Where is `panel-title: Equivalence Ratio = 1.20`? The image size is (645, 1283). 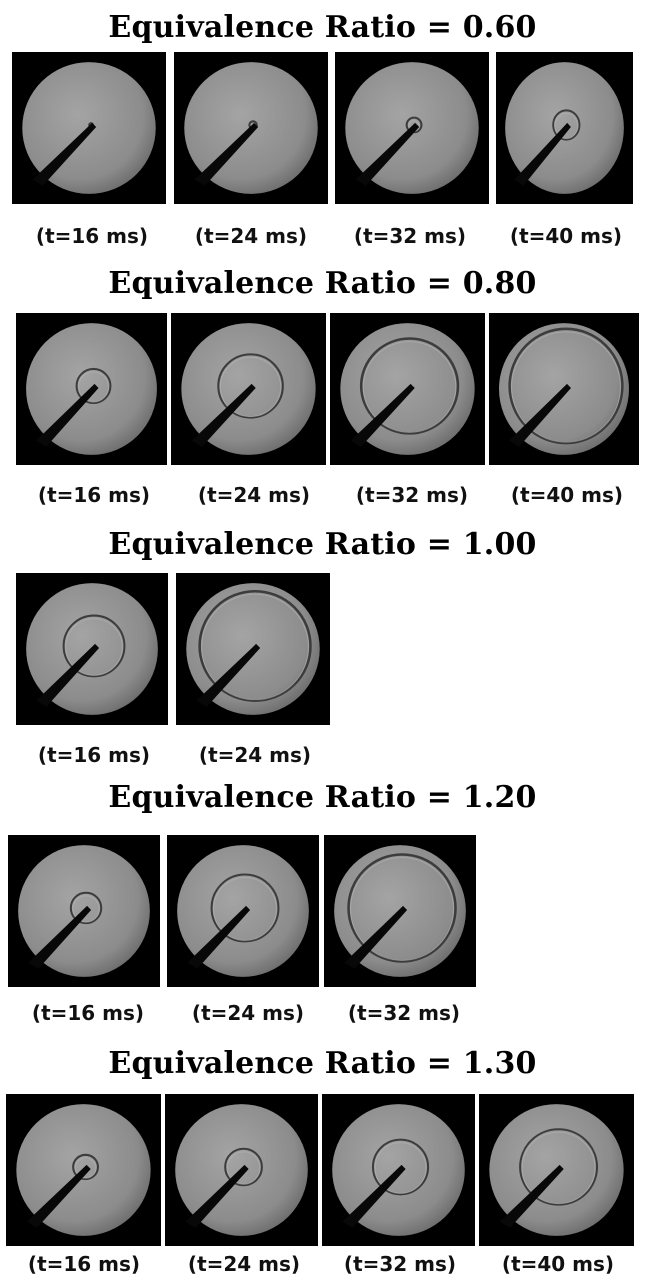 panel-title: Equivalence Ratio = 1.20 is located at coordinates (322, 797).